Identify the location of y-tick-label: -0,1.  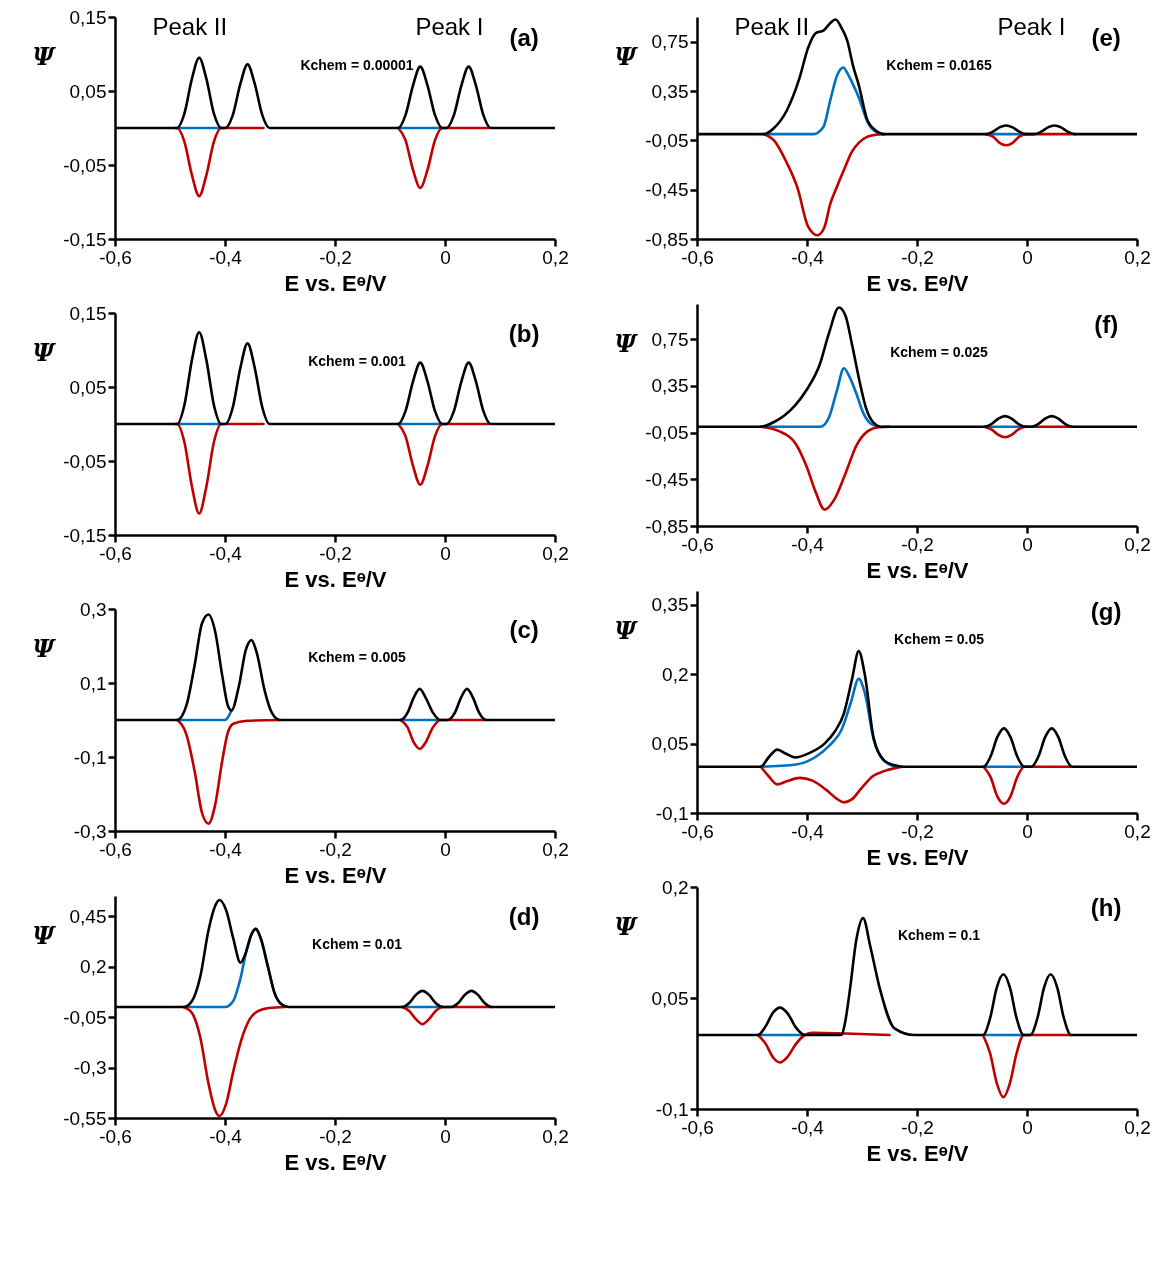
(90, 757).